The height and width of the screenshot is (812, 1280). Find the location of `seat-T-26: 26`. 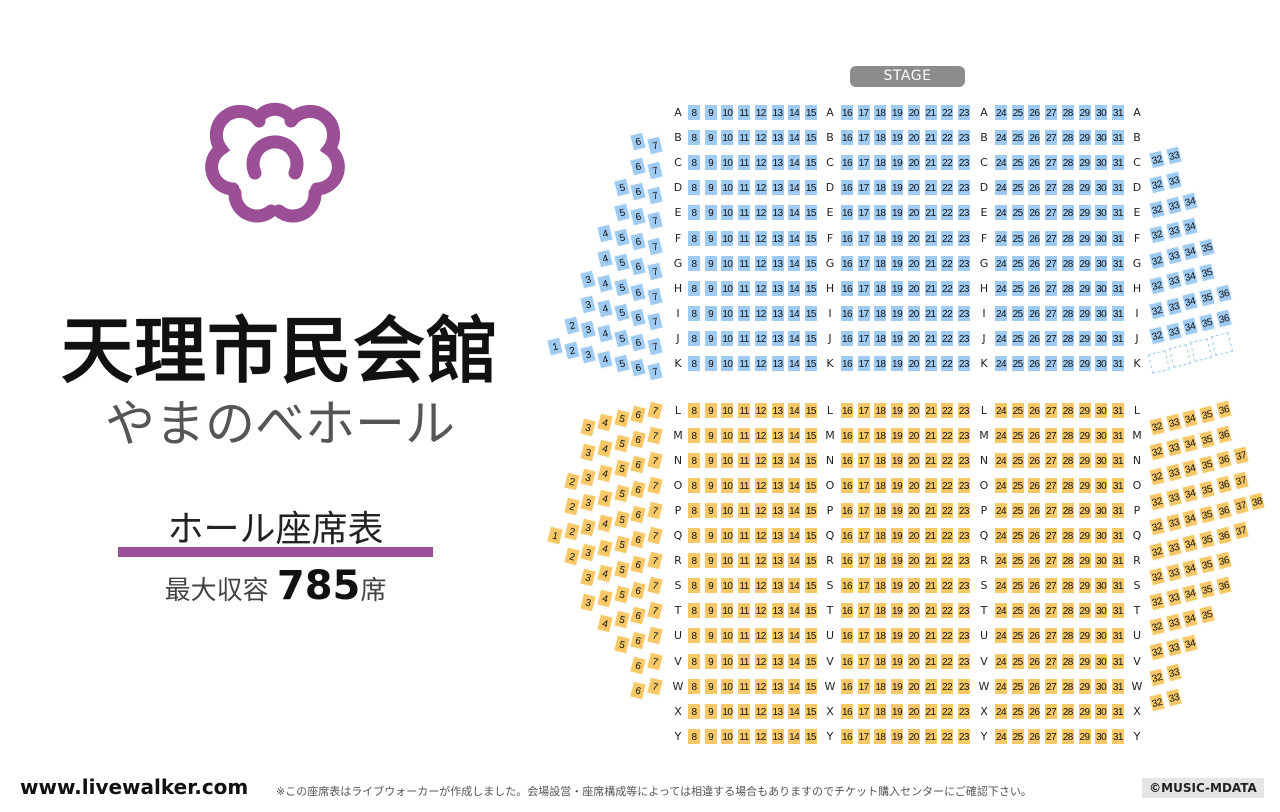

seat-T-26: 26 is located at coordinates (1034, 611).